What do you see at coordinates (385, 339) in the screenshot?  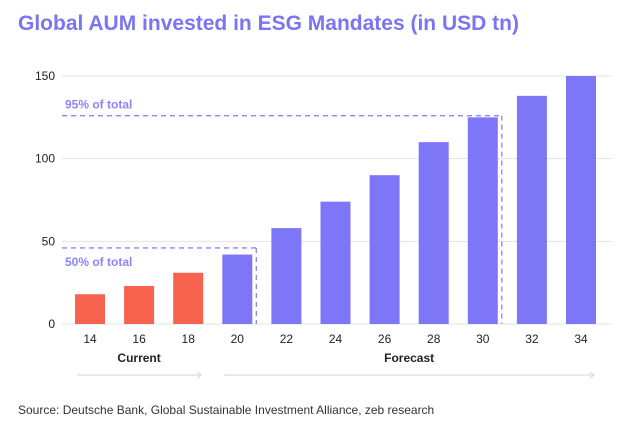 I see `x-tick-label: 26` at bounding box center [385, 339].